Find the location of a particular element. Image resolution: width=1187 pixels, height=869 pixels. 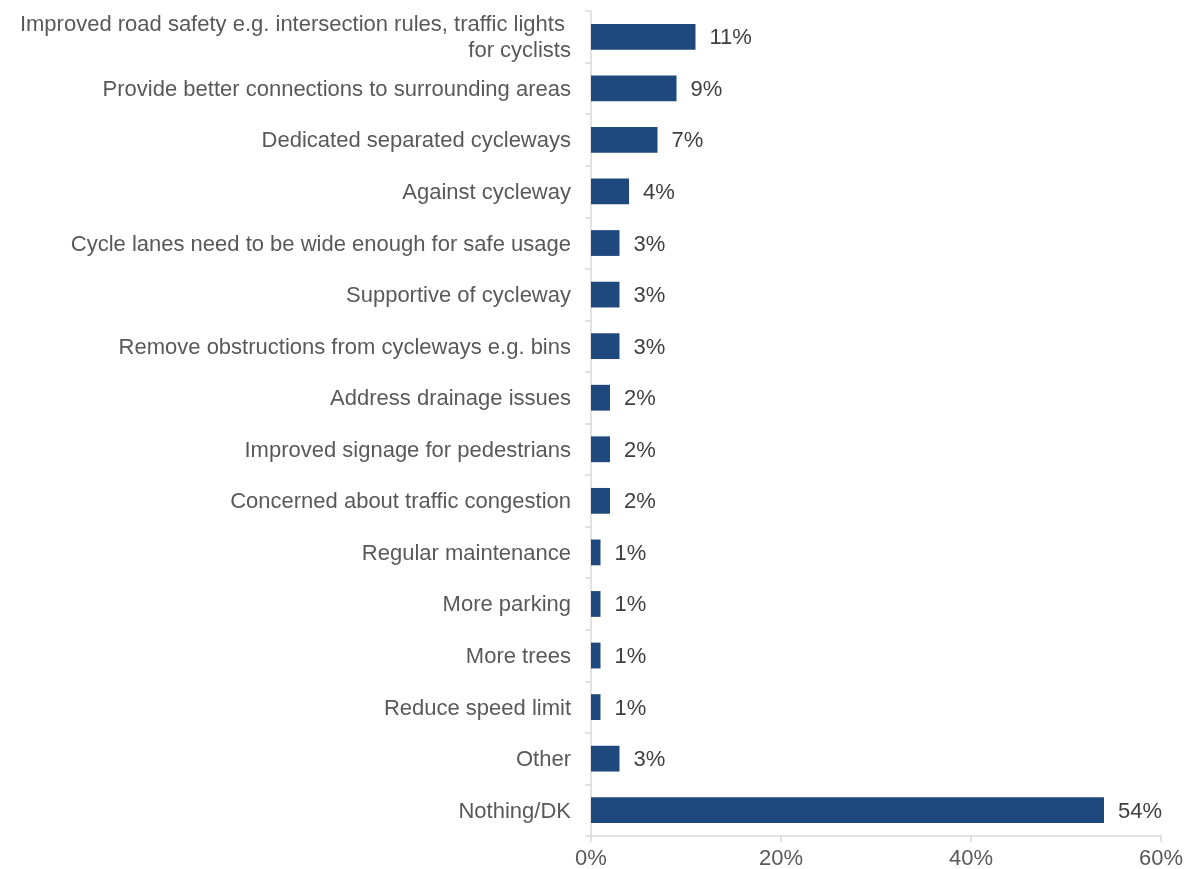

y-tick-label: Against cycleway is located at coordinates (486, 191).